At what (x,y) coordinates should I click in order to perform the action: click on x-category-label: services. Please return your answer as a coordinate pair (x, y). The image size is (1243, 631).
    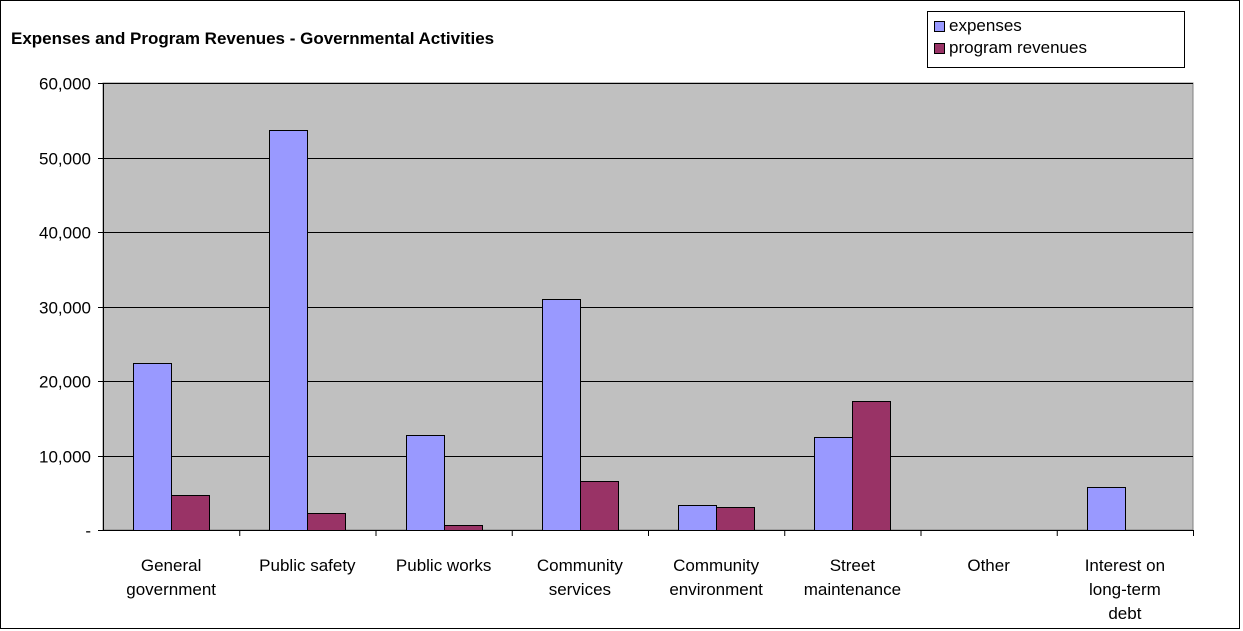
    Looking at the image, I should click on (580, 589).